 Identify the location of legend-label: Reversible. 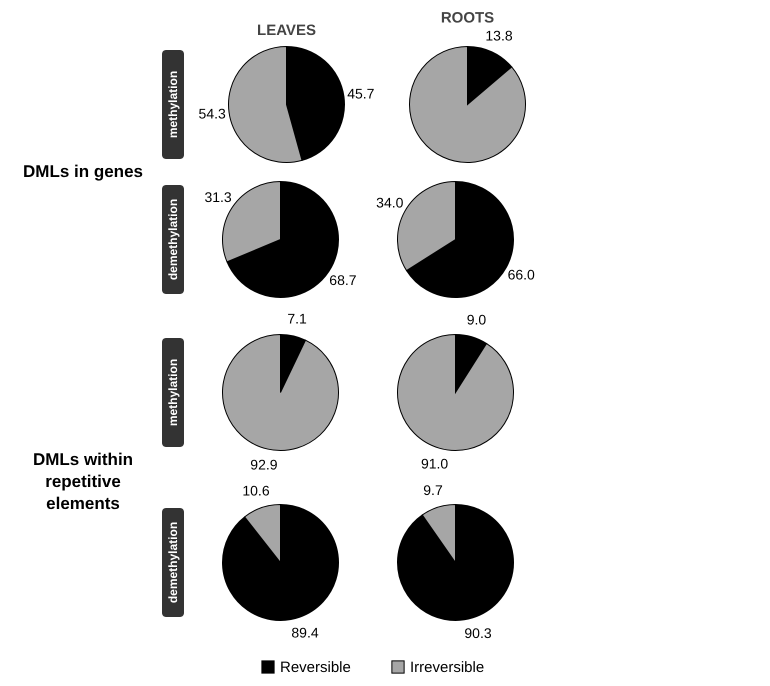
(315, 667).